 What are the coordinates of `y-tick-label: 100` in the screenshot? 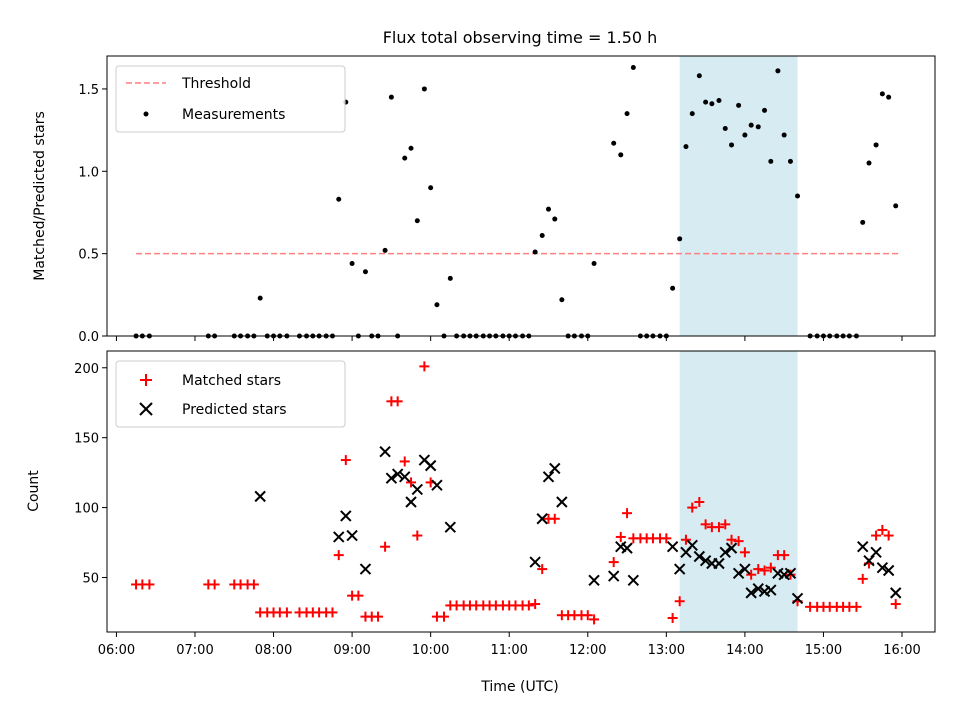 It's located at (86, 509).